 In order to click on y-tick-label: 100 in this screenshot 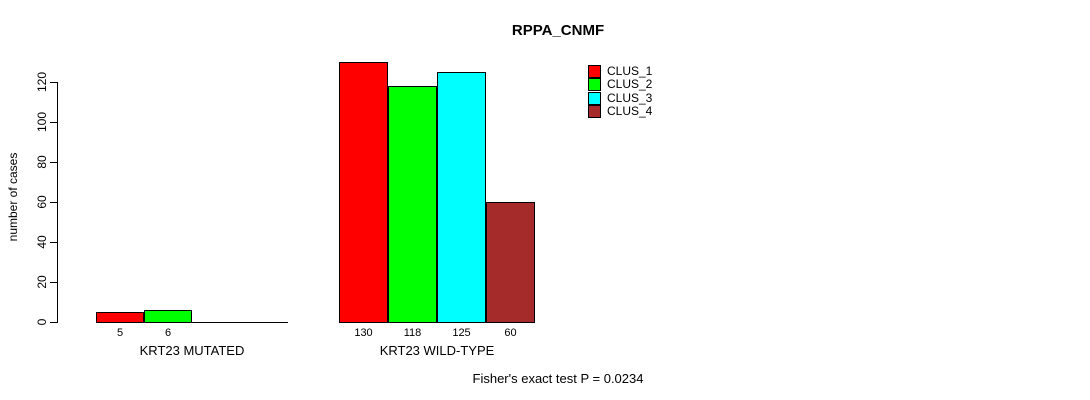, I will do `click(42, 122)`.